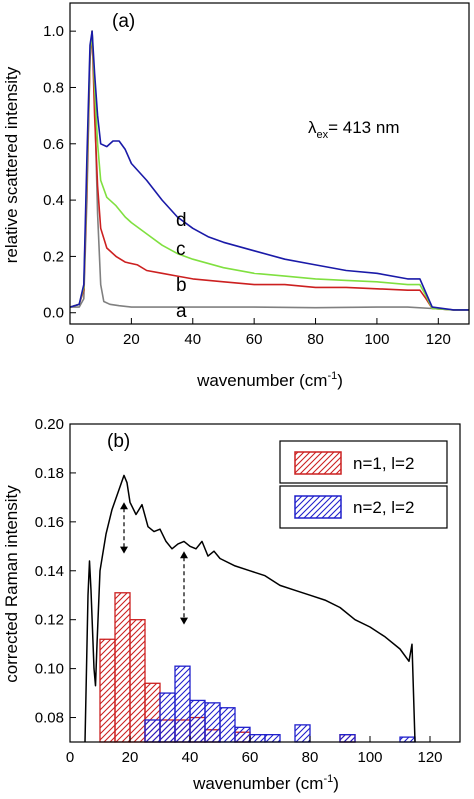 This screenshot has width=474, height=799. Describe the element at coordinates (11, 584) in the screenshot. I see `panel-b-y-axis-label: corrected Raman intensity` at that location.